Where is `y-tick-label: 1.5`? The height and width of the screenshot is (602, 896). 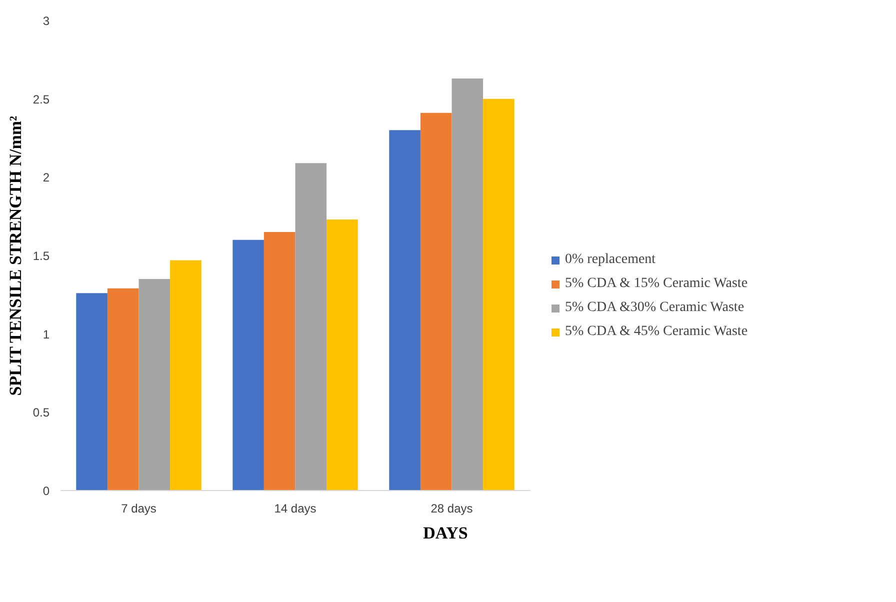 y-tick-label: 1.5 is located at coordinates (41, 256).